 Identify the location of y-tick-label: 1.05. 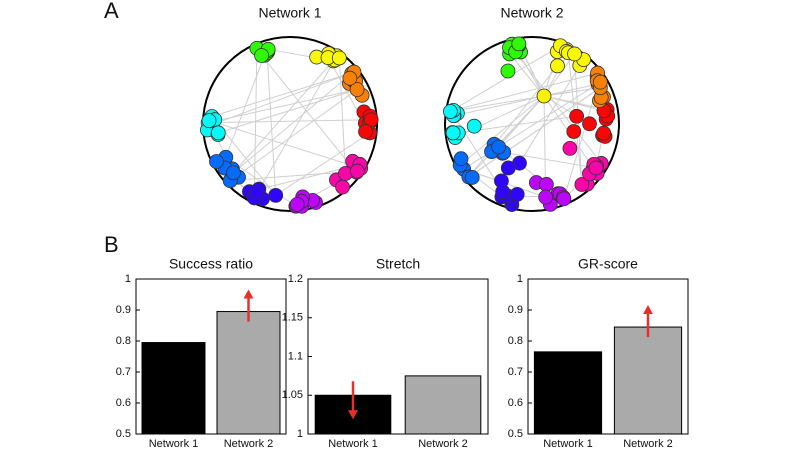
(292, 395).